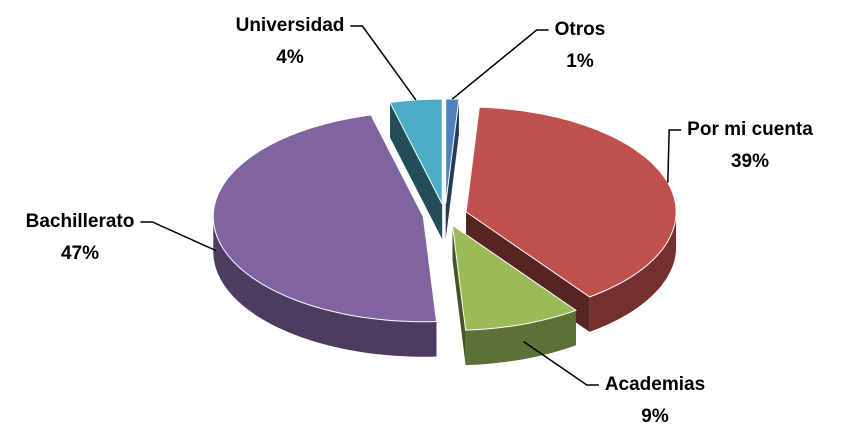 This screenshot has width=843, height=430. What do you see at coordinates (290, 57) in the screenshot?
I see `value-label: 4%` at bounding box center [290, 57].